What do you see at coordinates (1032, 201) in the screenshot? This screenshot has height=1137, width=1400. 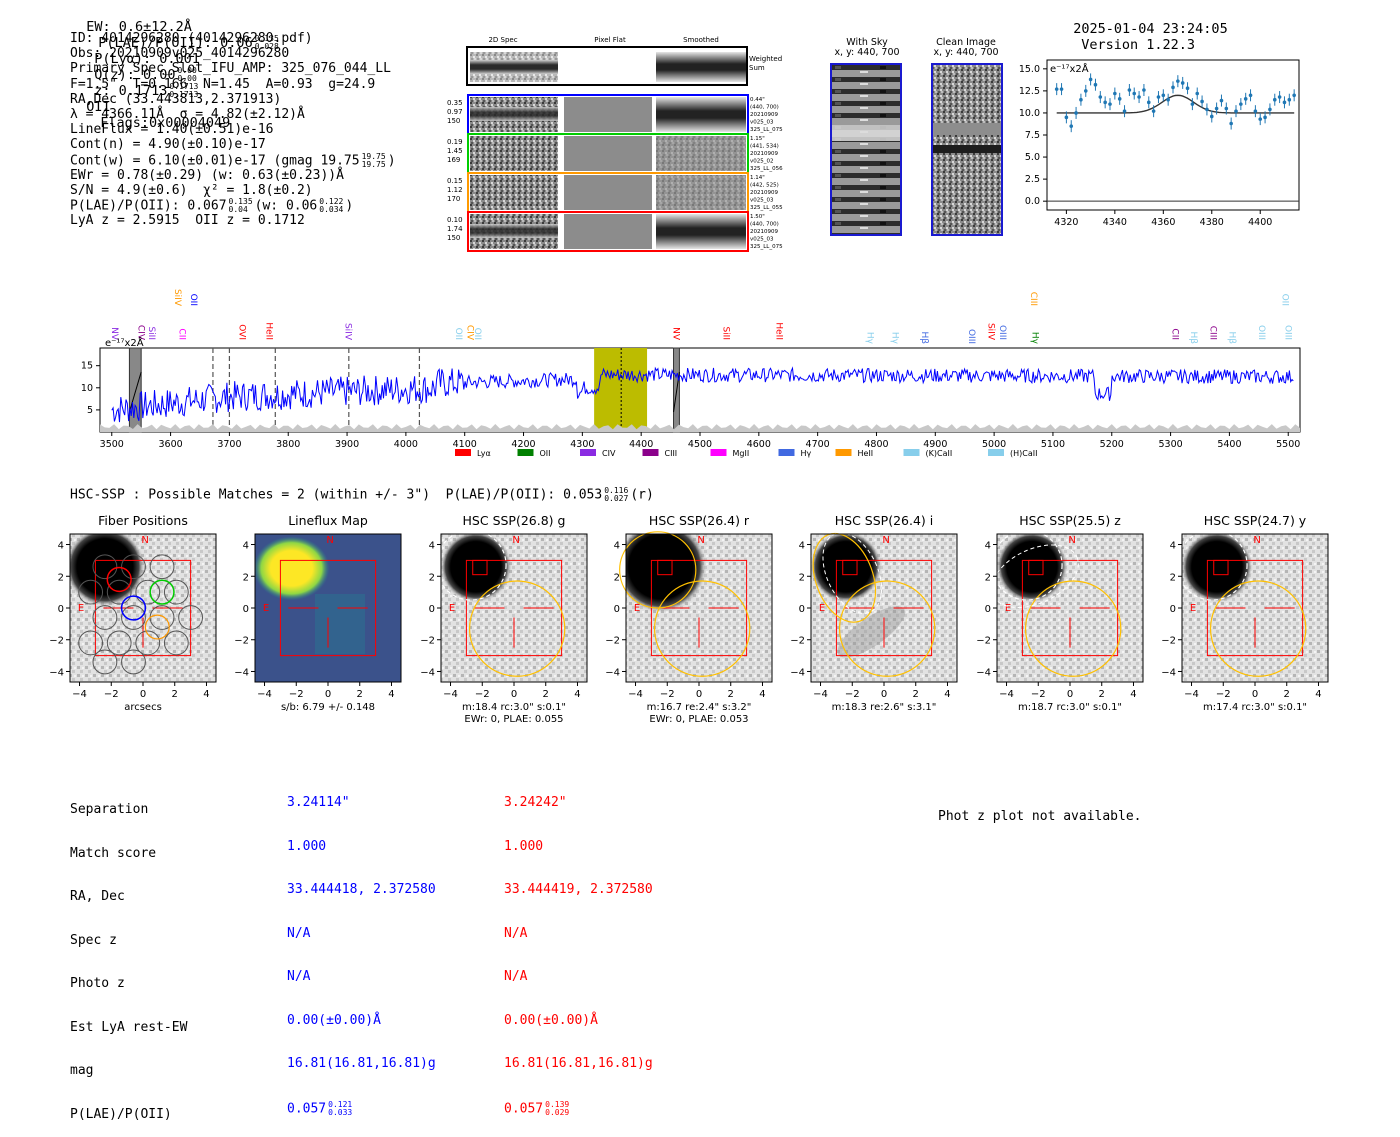 I see `inset-ytick-label: 0.0` at bounding box center [1032, 201].